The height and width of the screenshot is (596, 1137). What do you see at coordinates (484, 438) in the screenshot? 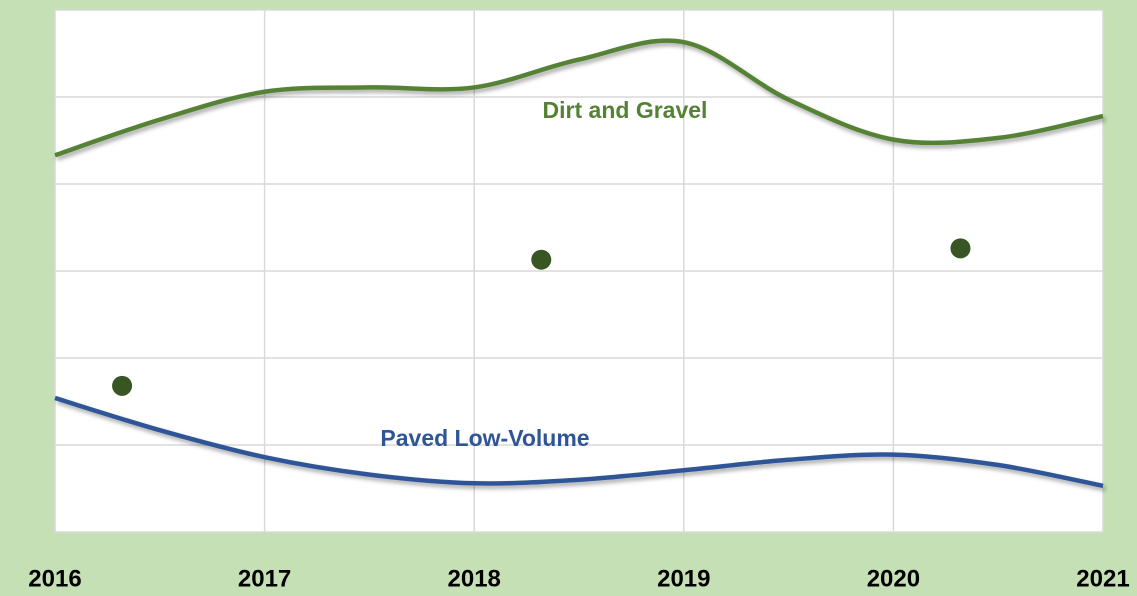
I see `series-label: Paved Low-Volume` at bounding box center [484, 438].